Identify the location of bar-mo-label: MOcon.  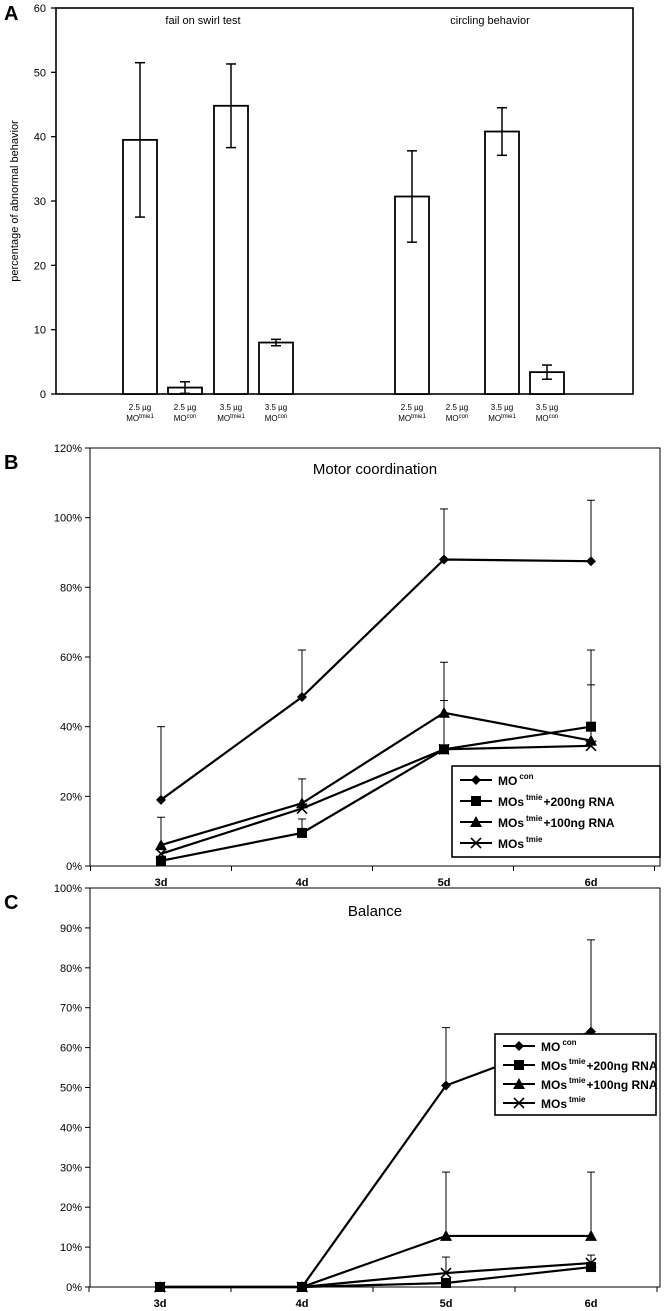
(276, 418).